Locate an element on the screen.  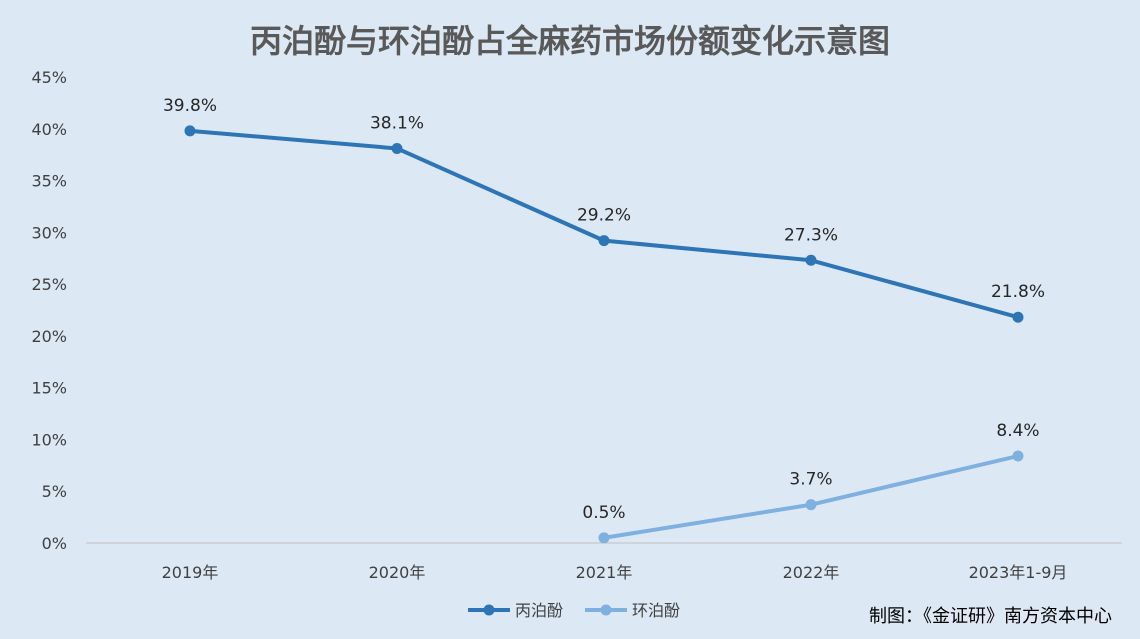
chart-title: 丙泊酚与环泊酚占全麻药市场份额变化示意图 is located at coordinates (570, 41).